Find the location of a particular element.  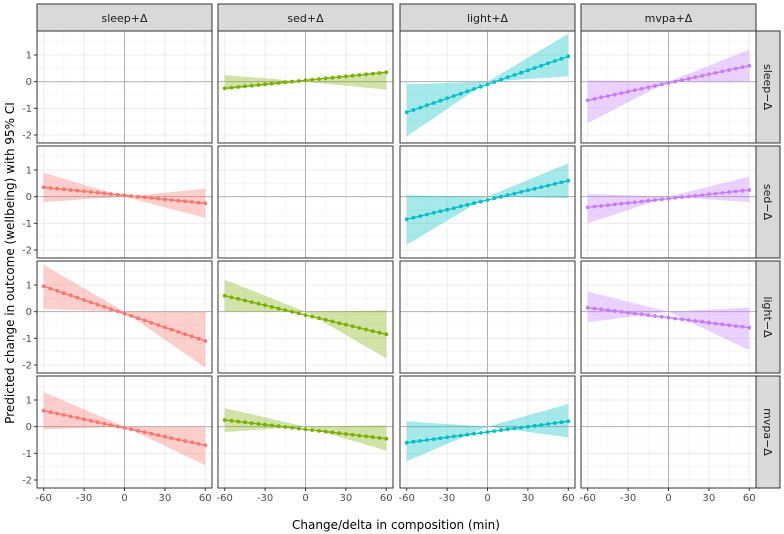

x-tick-label: -60 is located at coordinates (407, 498).